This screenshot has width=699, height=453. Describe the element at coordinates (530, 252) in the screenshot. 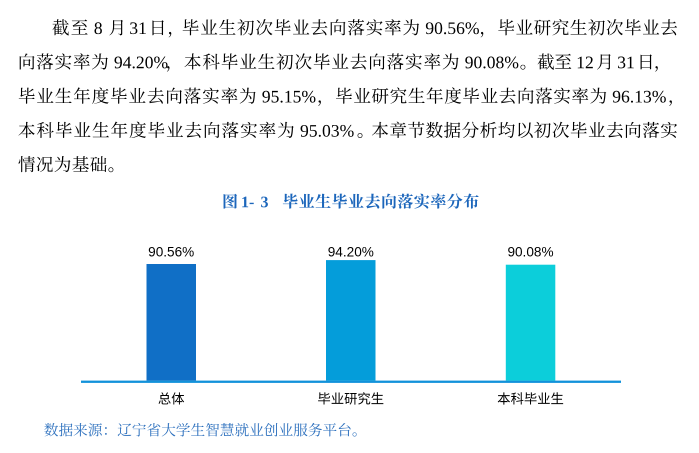

I see `svg-text: 90.08%` at that location.